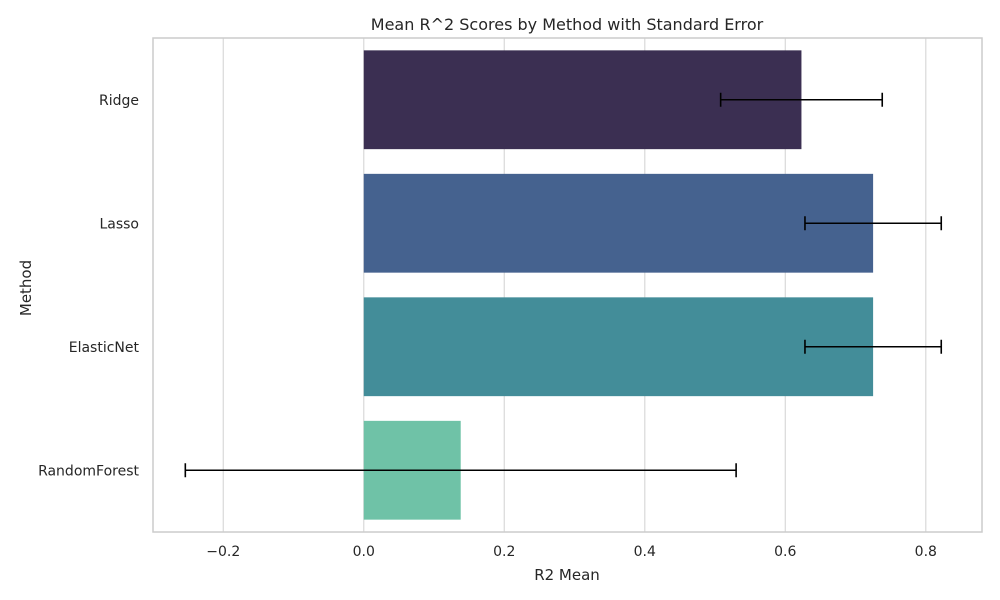 The width and height of the screenshot is (1000, 600). Describe the element at coordinates (873, 346) in the screenshot. I see `error-bar-elasticnet` at that location.